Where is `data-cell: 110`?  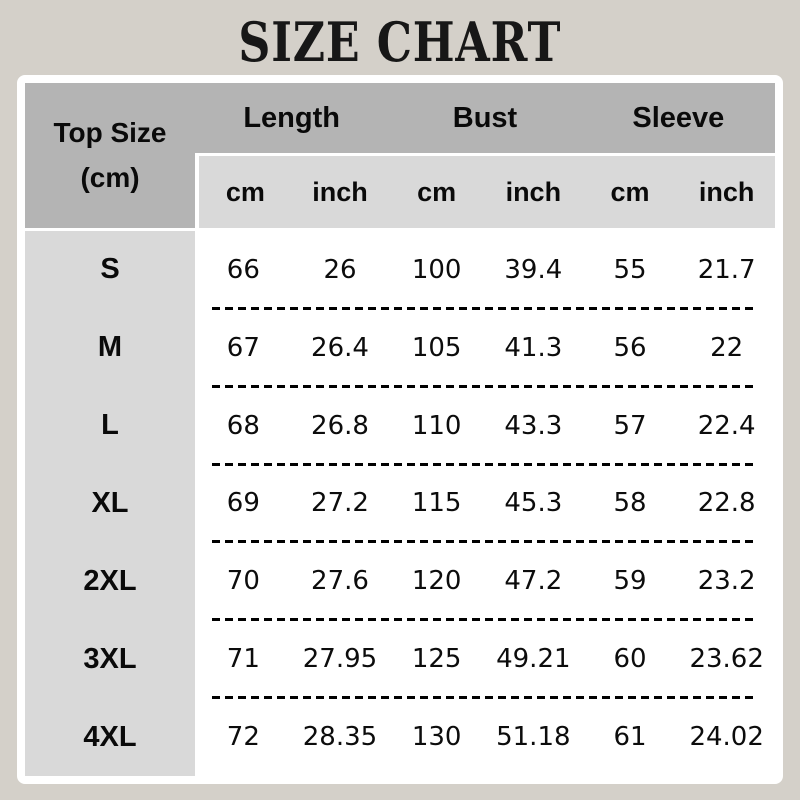 data-cell: 110 is located at coordinates (436, 425).